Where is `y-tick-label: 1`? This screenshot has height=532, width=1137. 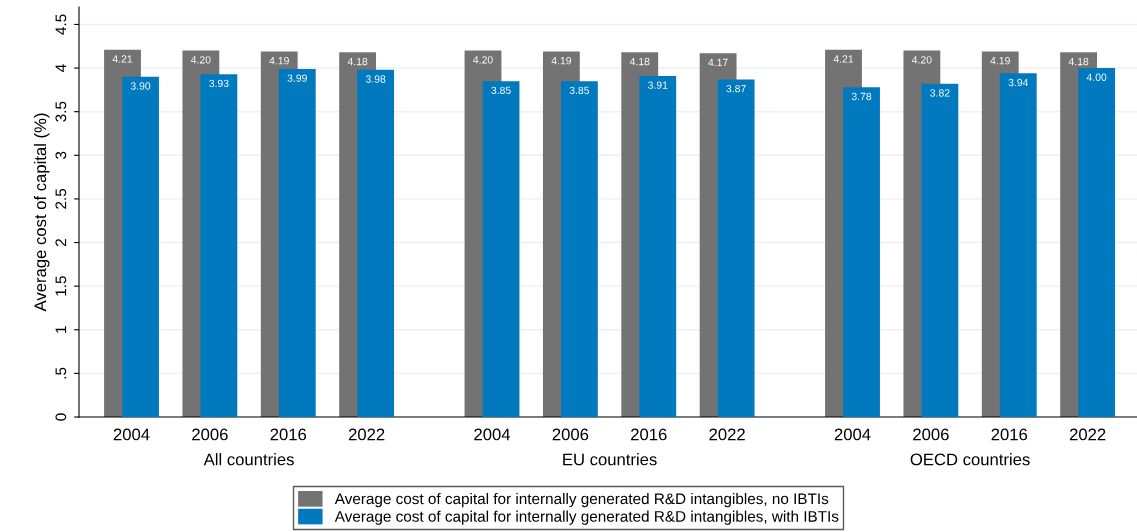
y-tick-label: 1 is located at coordinates (61, 329).